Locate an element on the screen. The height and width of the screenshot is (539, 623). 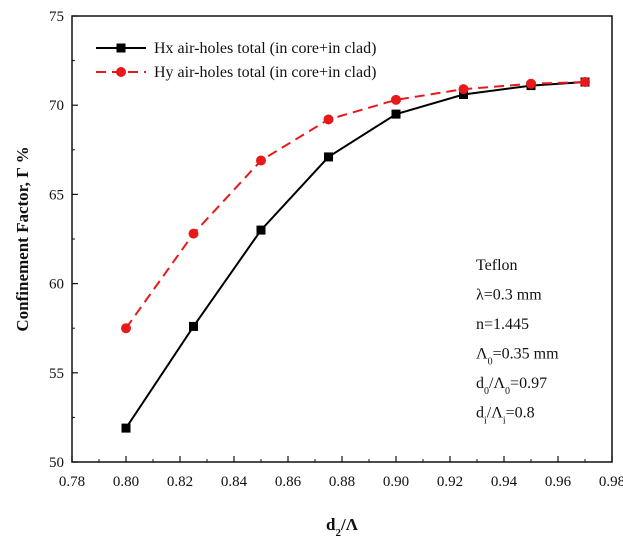
annotation-line: λ=0.3 mm is located at coordinates (509, 295).